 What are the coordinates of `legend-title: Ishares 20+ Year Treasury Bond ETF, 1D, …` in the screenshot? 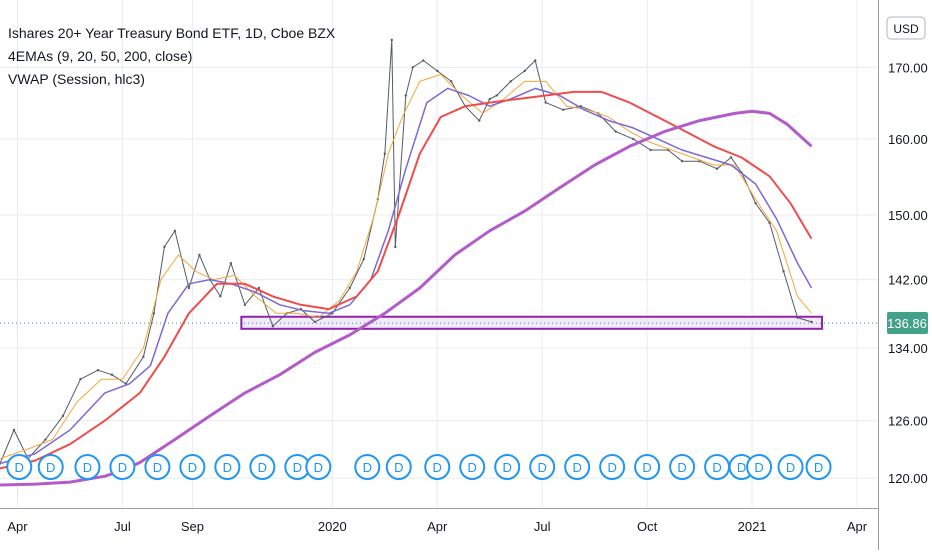 It's located at (172, 33).